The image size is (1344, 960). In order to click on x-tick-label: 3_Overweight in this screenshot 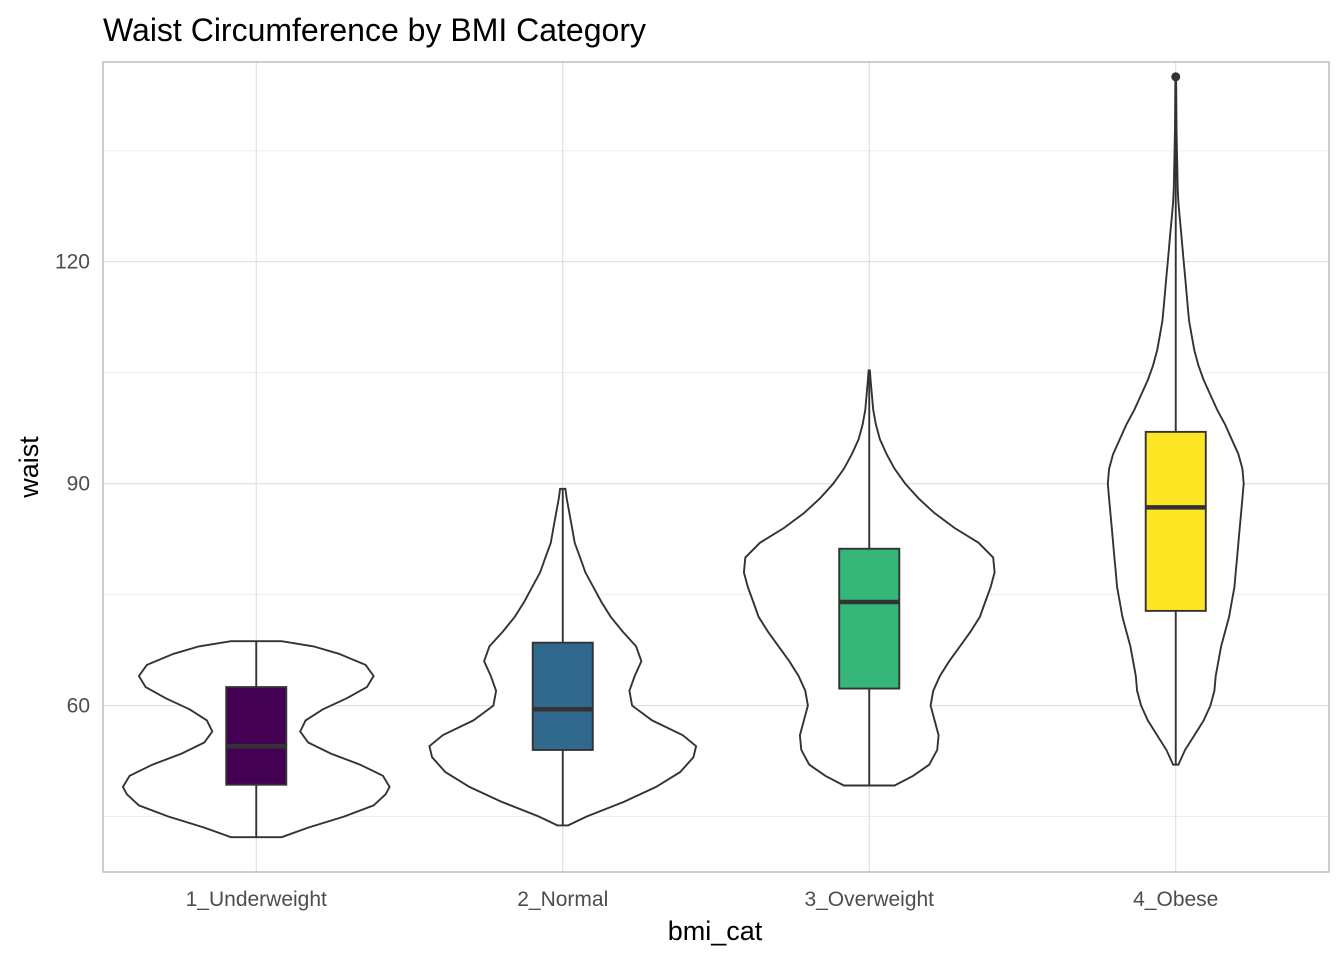, I will do `click(869, 899)`.